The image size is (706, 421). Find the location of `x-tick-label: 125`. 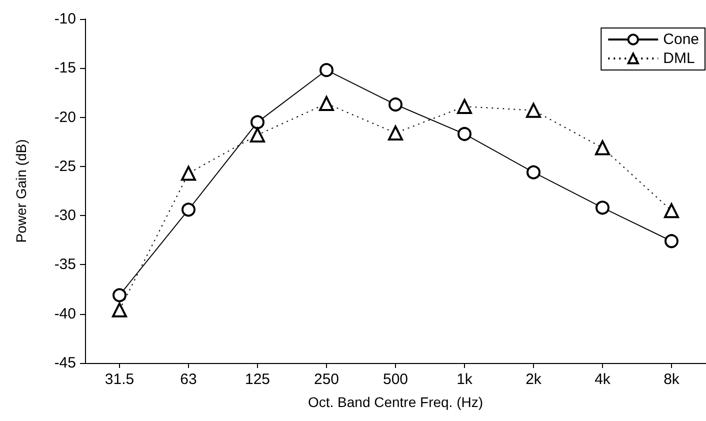

x-tick-label: 125 is located at coordinates (257, 379).